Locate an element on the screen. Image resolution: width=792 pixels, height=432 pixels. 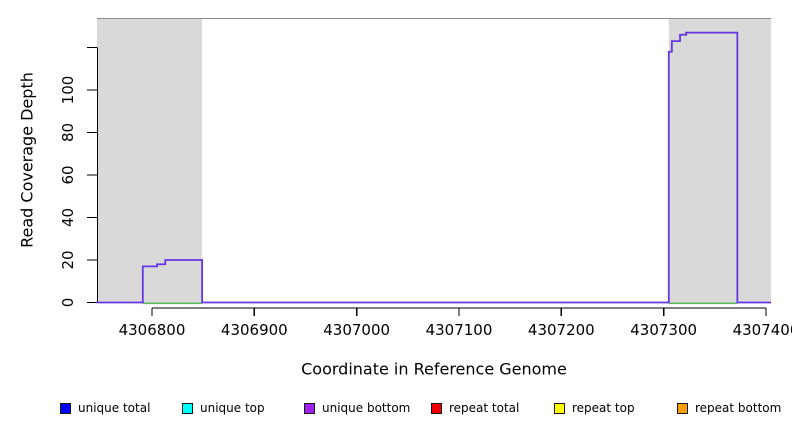
x-axis-title: Coordinate in Reference Genome is located at coordinates (434, 369).